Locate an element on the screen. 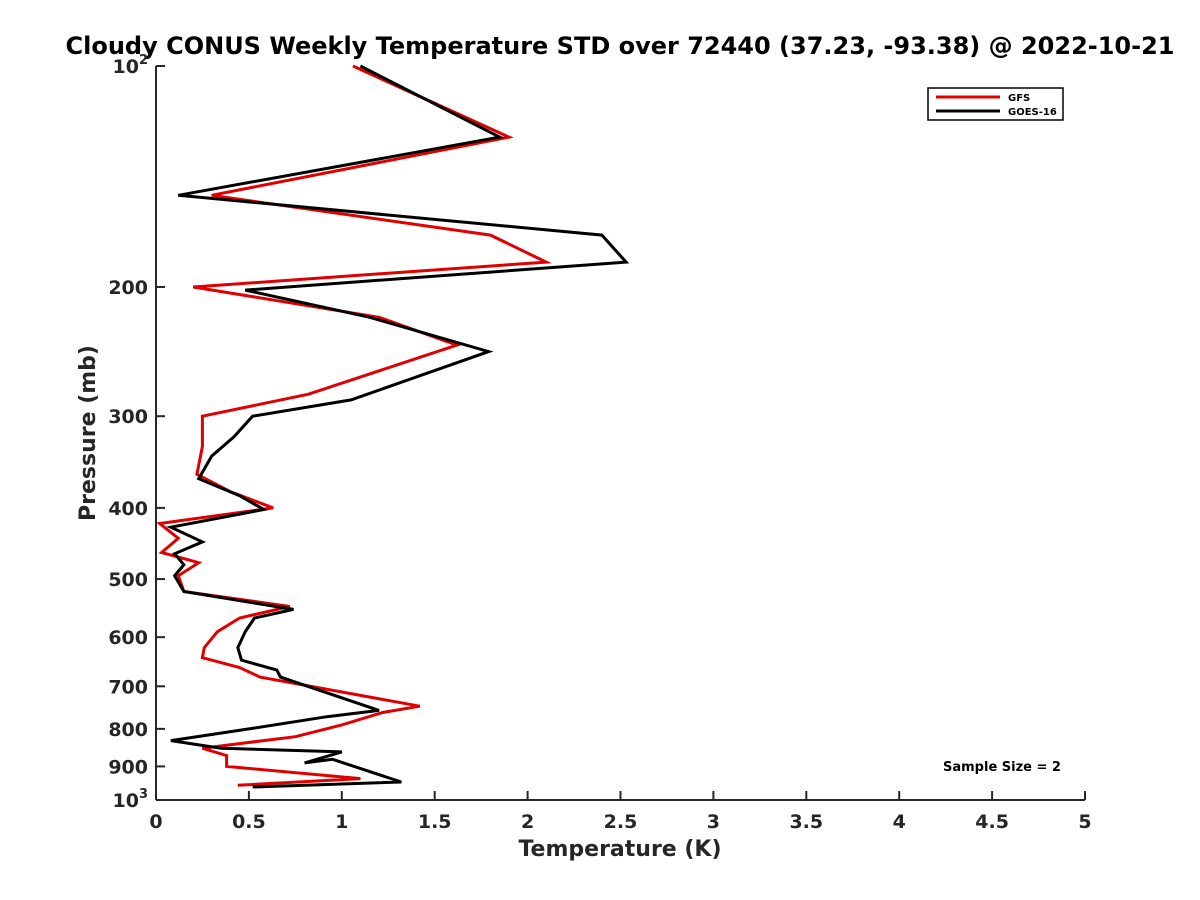 Image resolution: width=1200 pixels, height=900 pixels. y-tick-label: 10² is located at coordinates (131, 65).